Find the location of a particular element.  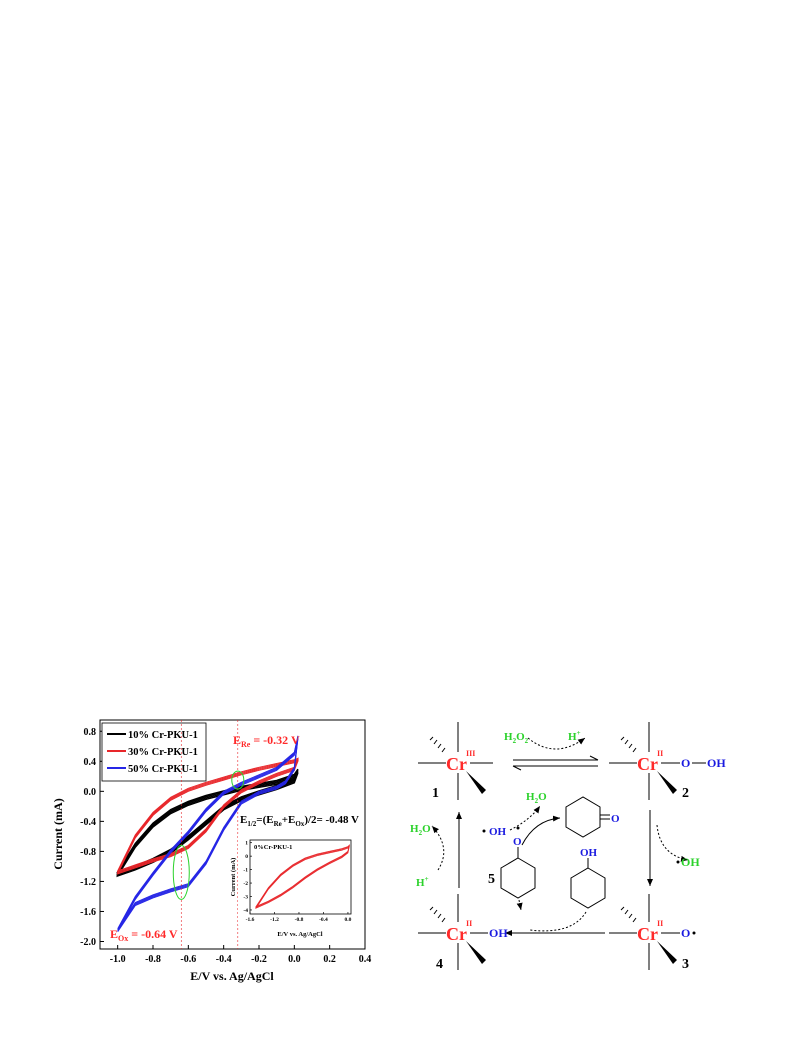

complex-4: Cr II OH 4 is located at coordinates (463, 933).